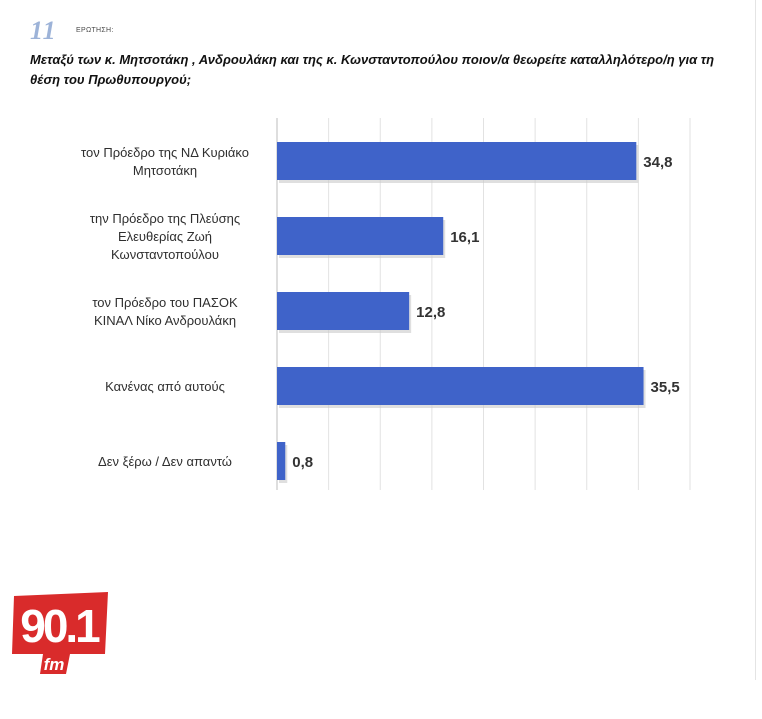 This screenshot has height=719, width=762. I want to click on radio-logo: 90.1 fm, so click(60, 633).